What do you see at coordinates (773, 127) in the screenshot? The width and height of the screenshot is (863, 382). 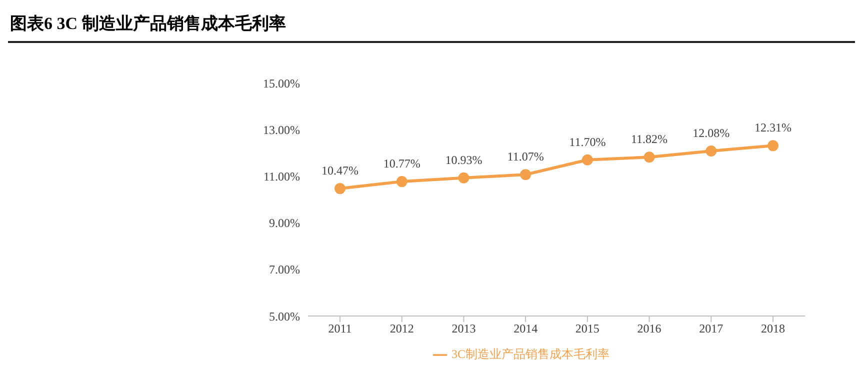 I see `data-label: 12.31%` at bounding box center [773, 127].